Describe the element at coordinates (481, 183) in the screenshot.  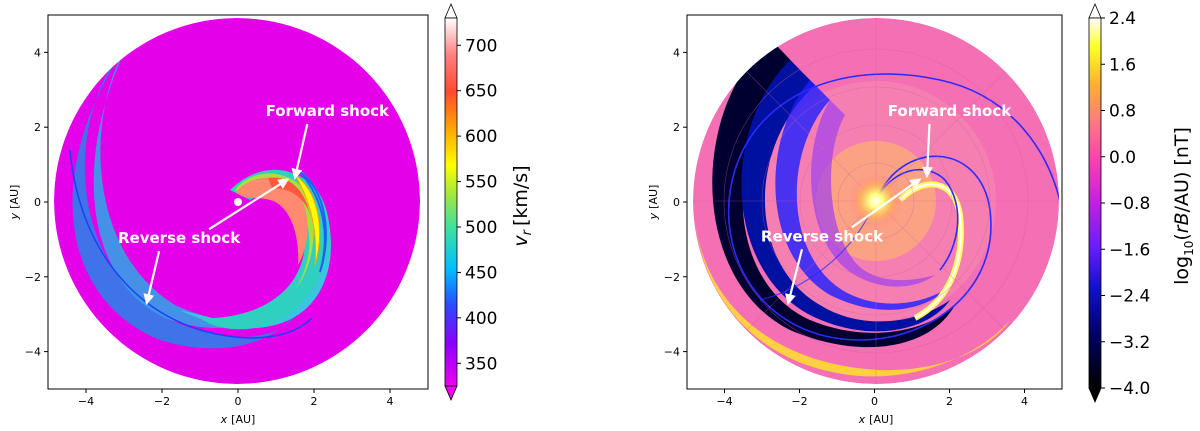
I see `colorbar-tick-label: 550` at that location.